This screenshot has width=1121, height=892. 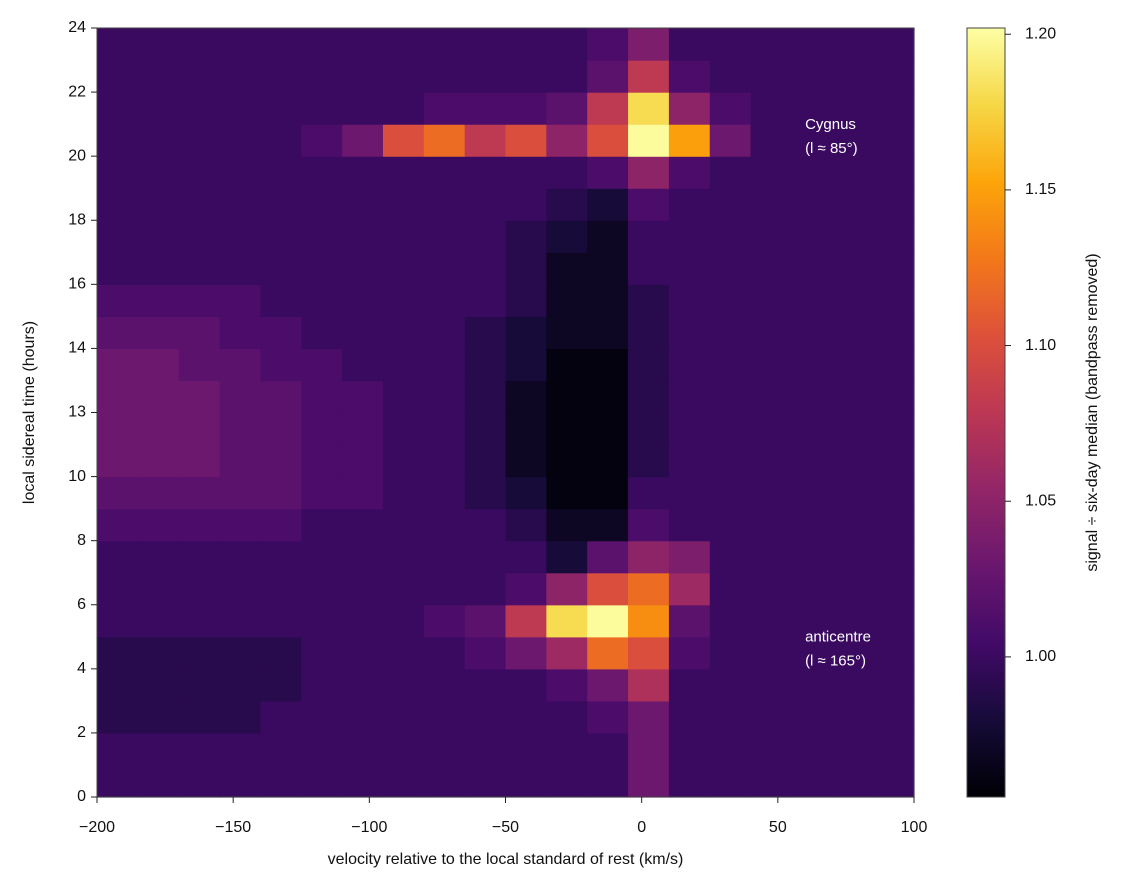 I want to click on y-tick-label: 24, so click(x=77, y=27).